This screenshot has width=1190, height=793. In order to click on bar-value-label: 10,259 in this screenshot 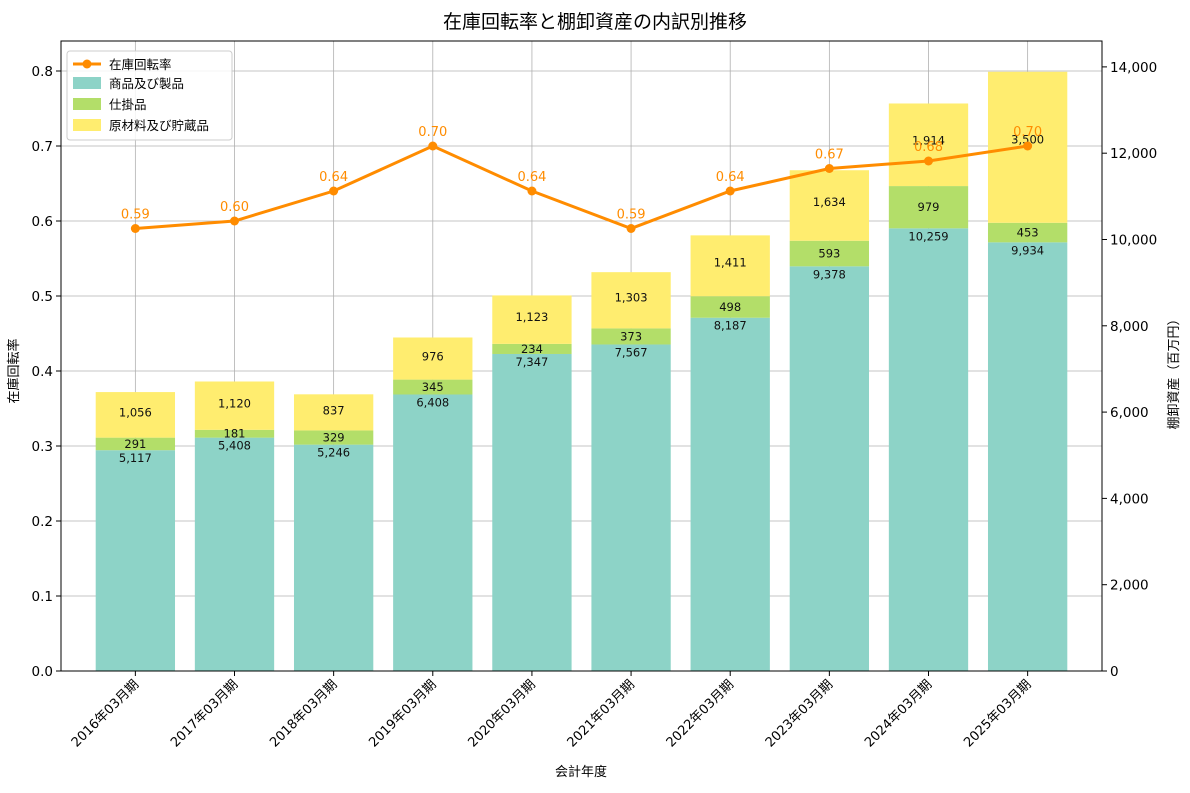, I will do `click(928, 236)`.